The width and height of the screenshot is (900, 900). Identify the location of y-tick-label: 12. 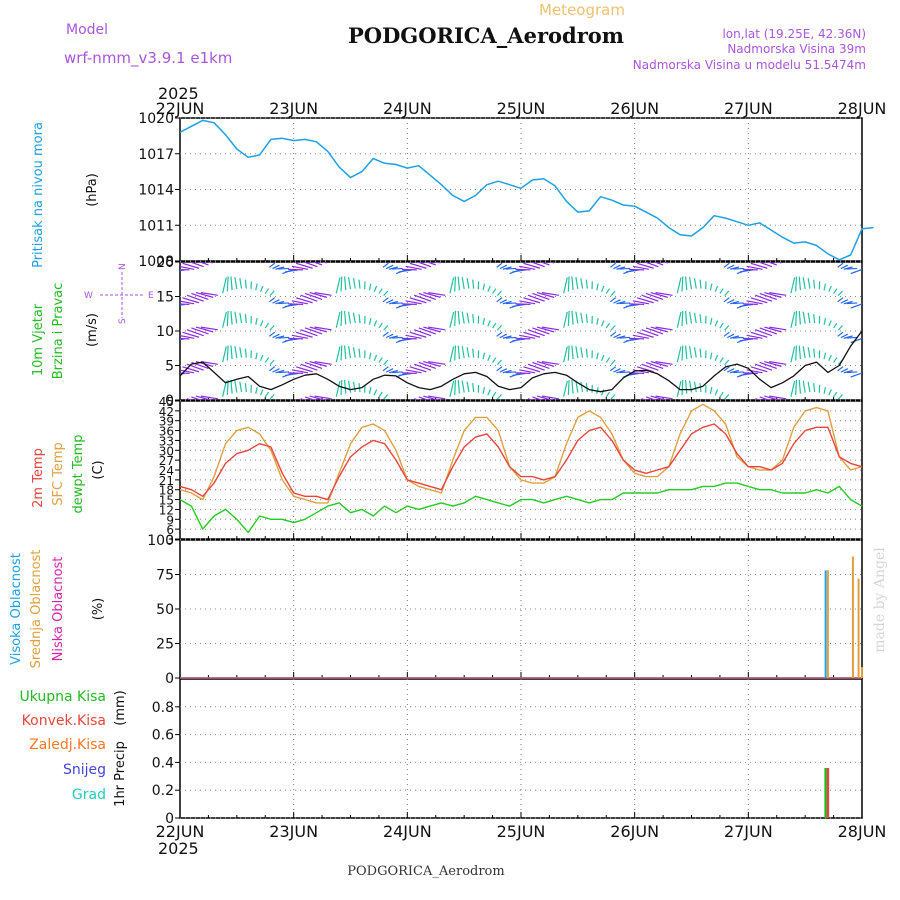
(166, 510).